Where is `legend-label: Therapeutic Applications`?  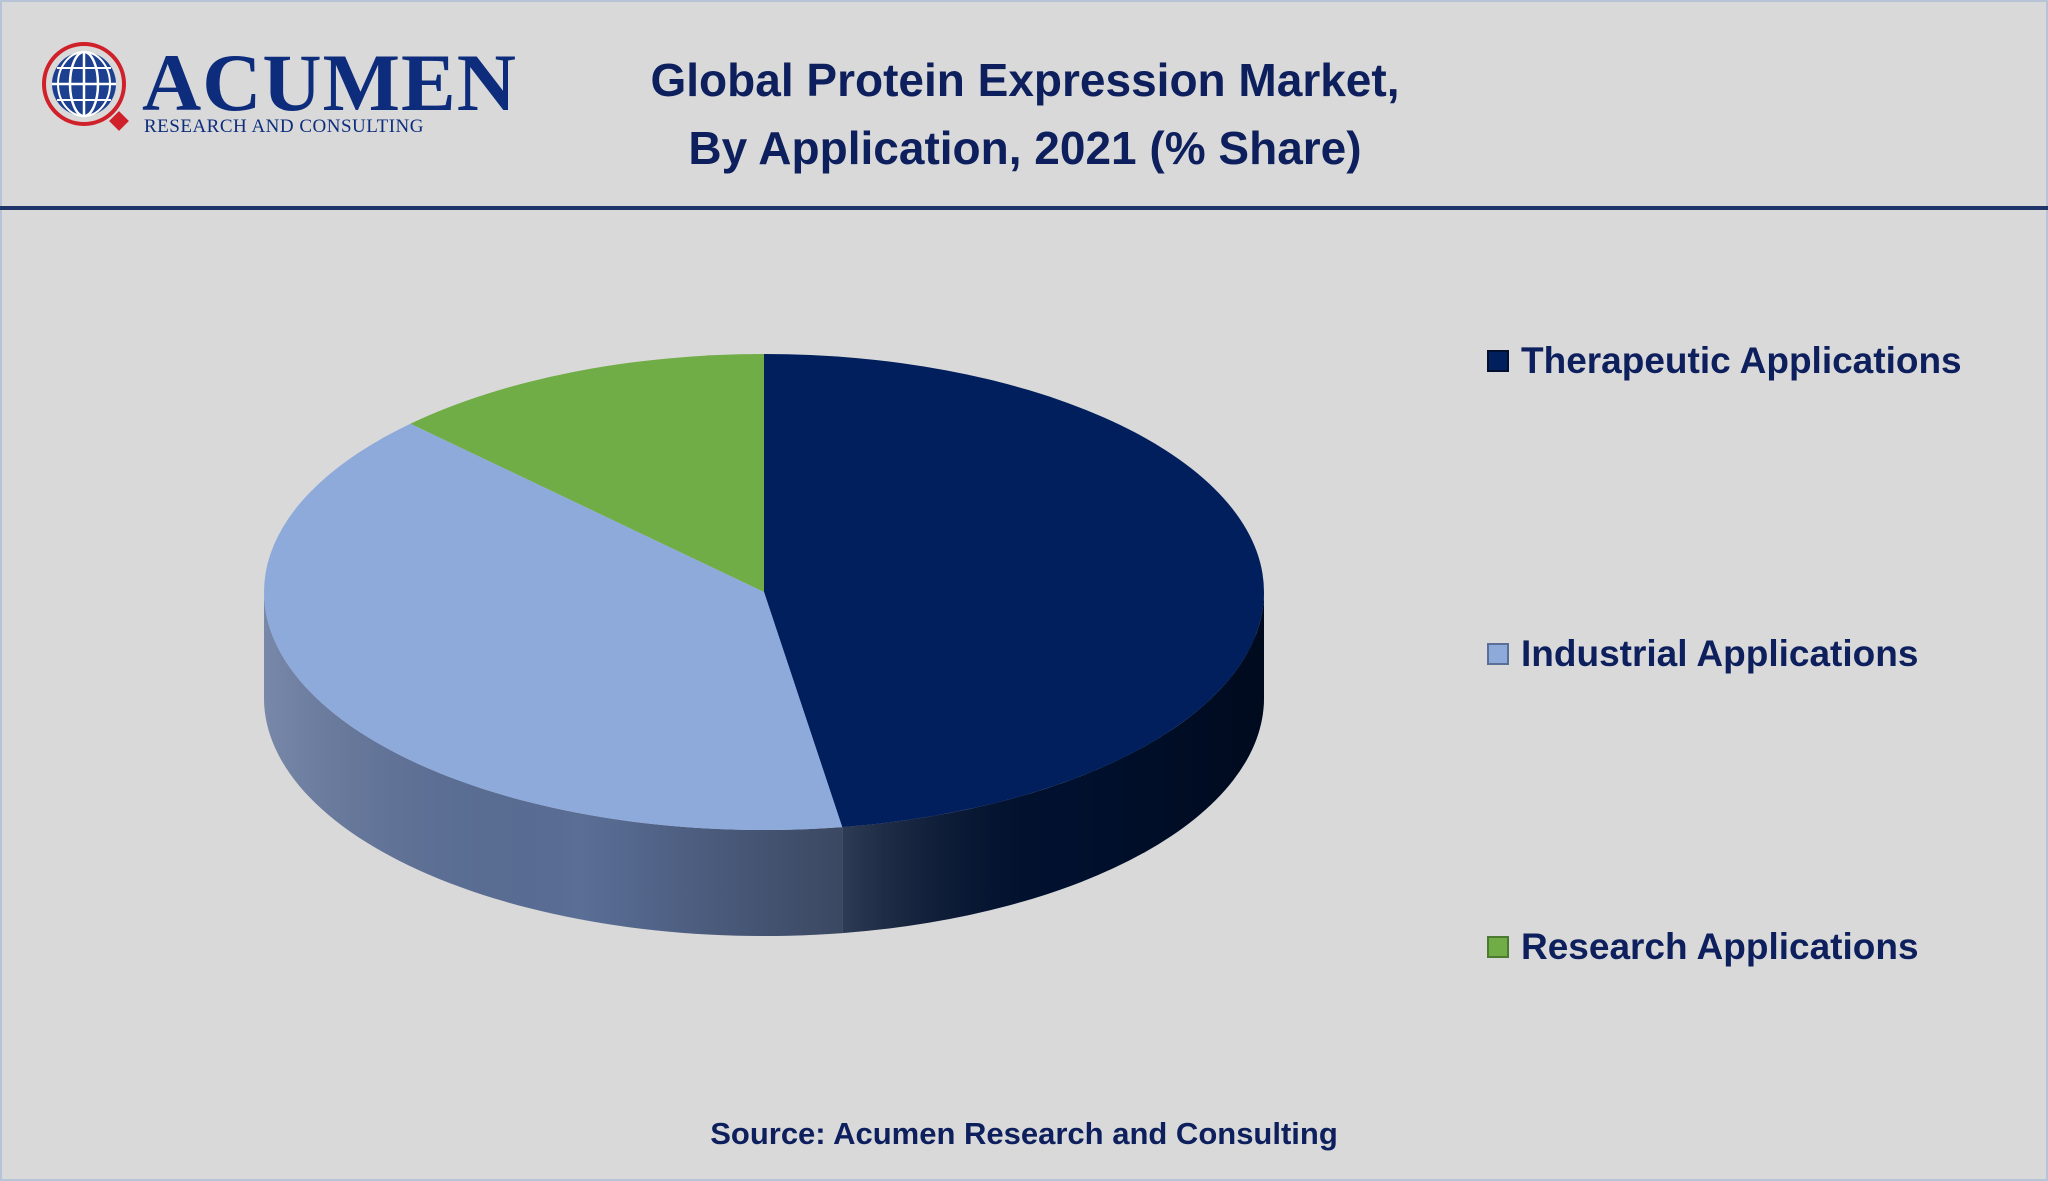 legend-label: Therapeutic Applications is located at coordinates (1741, 360).